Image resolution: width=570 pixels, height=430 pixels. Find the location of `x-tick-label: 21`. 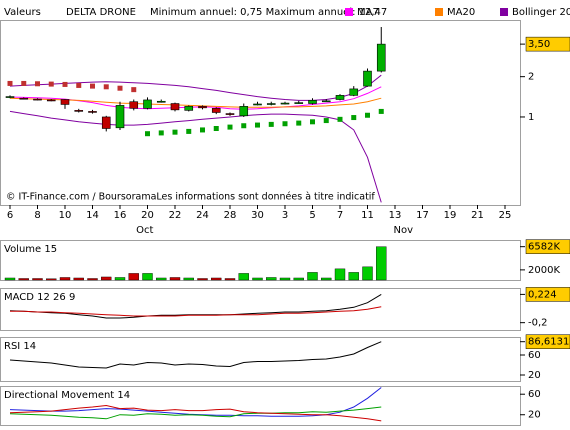

x-tick-label: 21 is located at coordinates (477, 215).